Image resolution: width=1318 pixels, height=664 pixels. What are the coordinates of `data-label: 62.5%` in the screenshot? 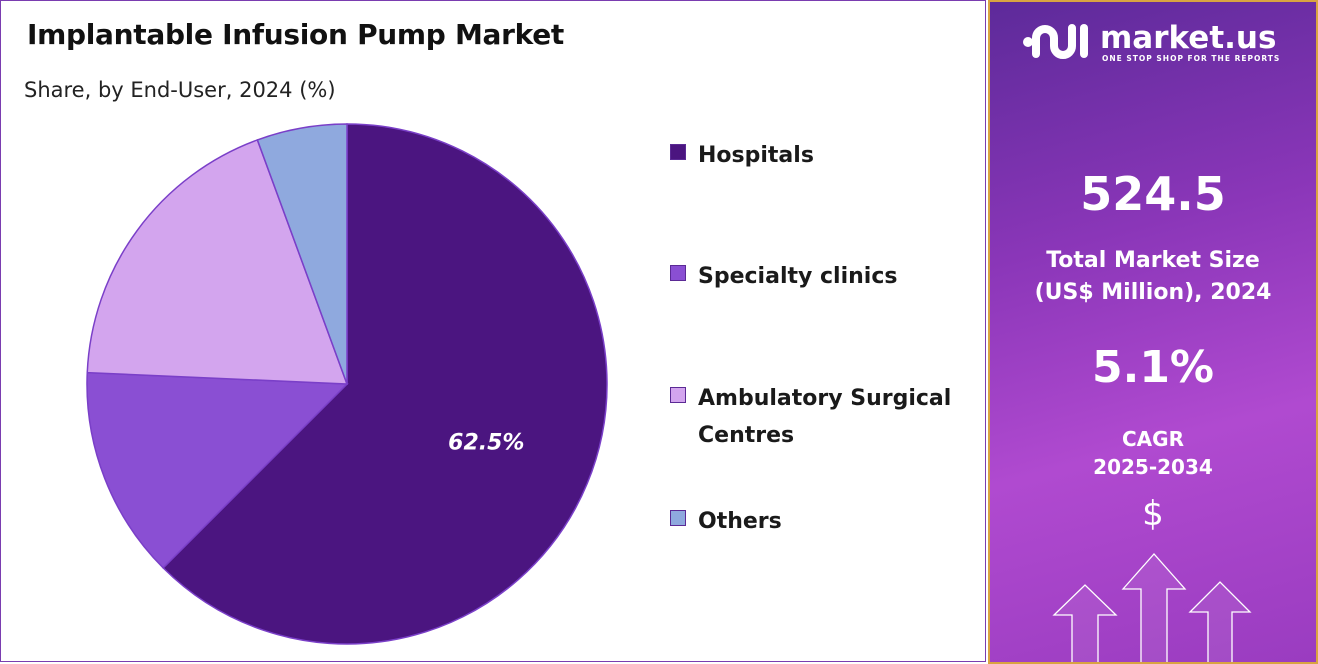 It's located at (486, 443).